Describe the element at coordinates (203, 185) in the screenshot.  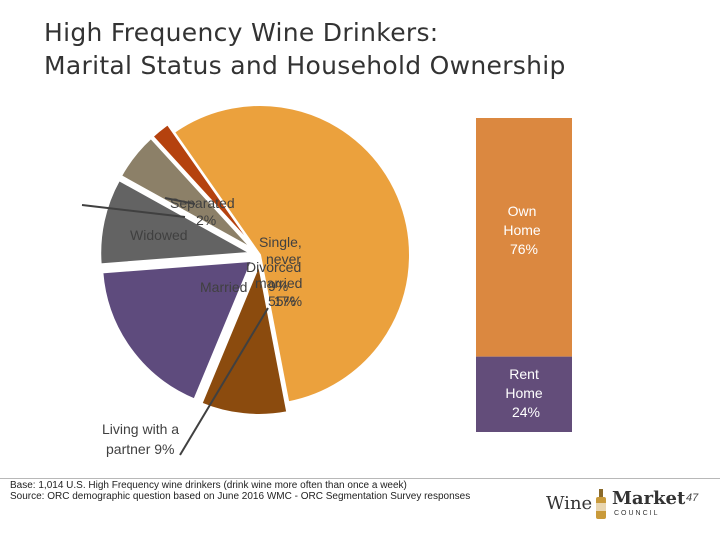
I see `pie-slice-separated` at that location.